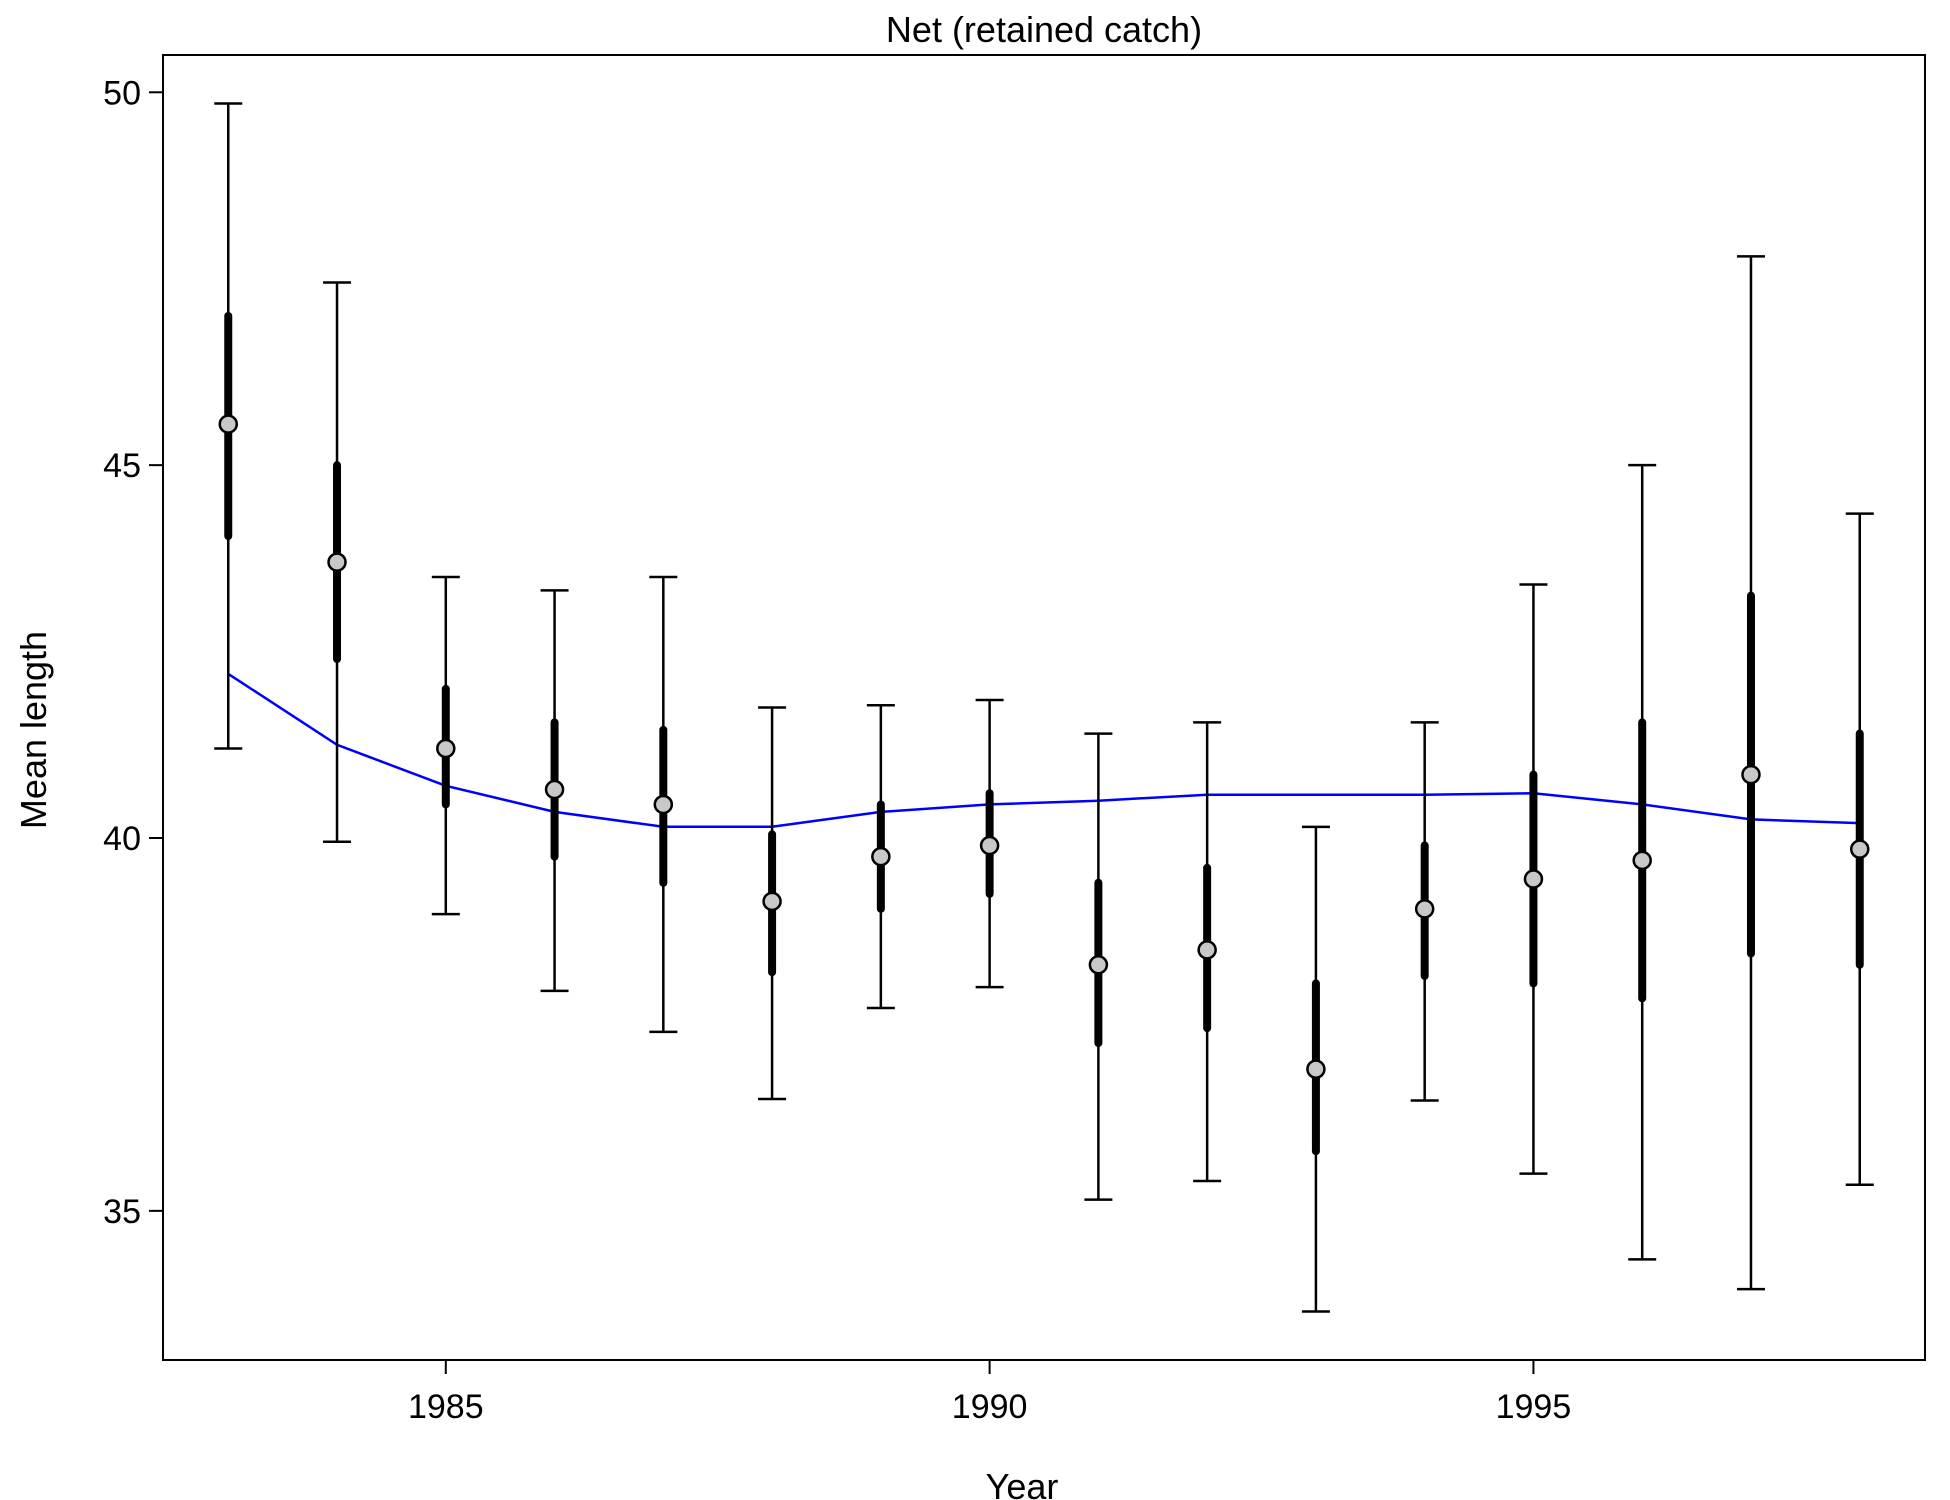 The image size is (1950, 1500). I want to click on fit-line, so click(1043, 750).